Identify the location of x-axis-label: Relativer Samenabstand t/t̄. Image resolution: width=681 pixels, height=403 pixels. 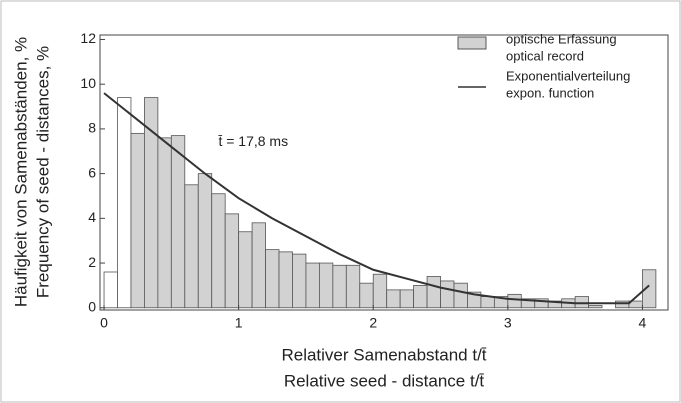
(383, 354).